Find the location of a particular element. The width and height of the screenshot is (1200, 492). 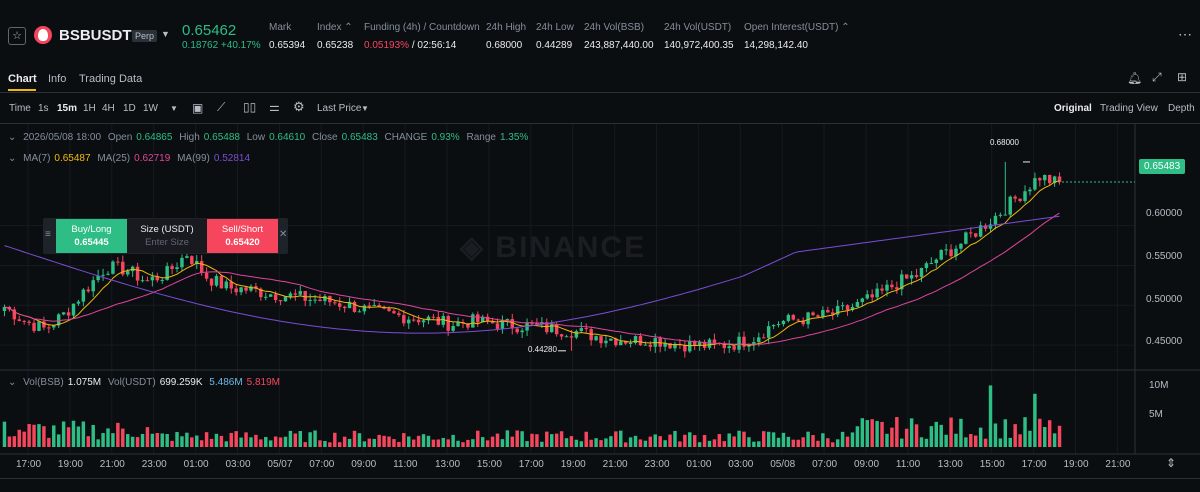

sell-short-button: Sell/Short 0.65420 is located at coordinates (242, 236).